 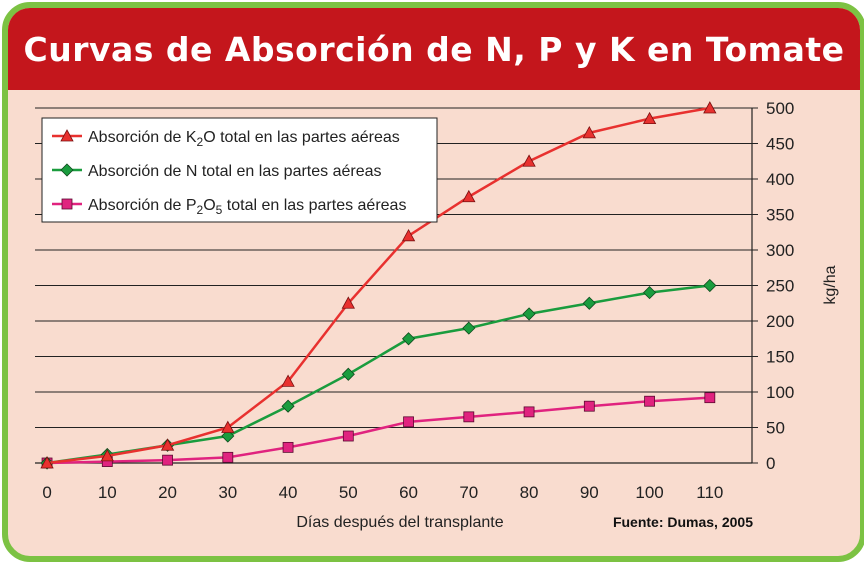 What do you see at coordinates (780, 179) in the screenshot?
I see `y-tick-label: 400` at bounding box center [780, 179].